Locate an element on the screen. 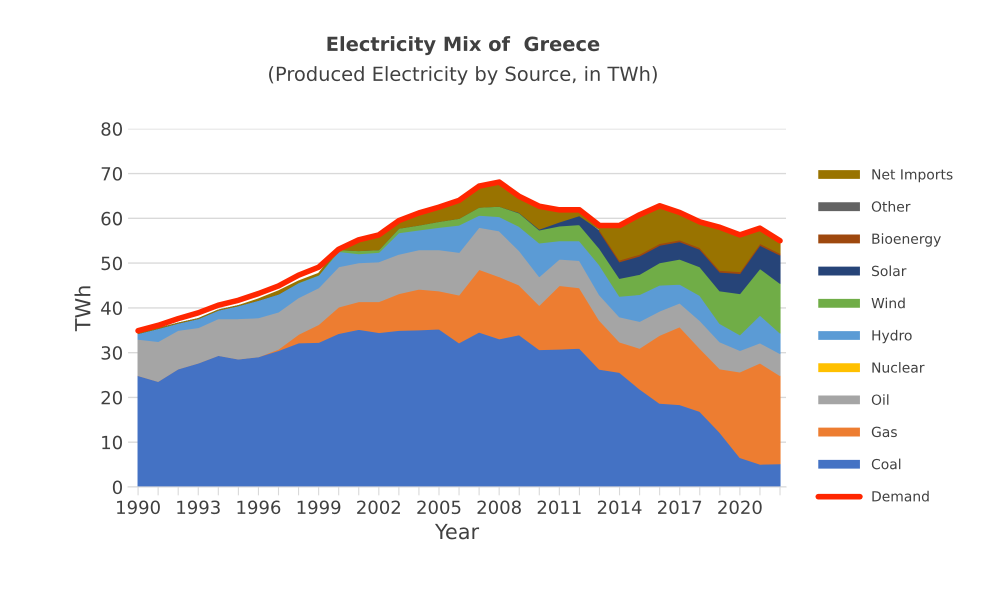  y-tick-label: 20 is located at coordinates (112, 397).